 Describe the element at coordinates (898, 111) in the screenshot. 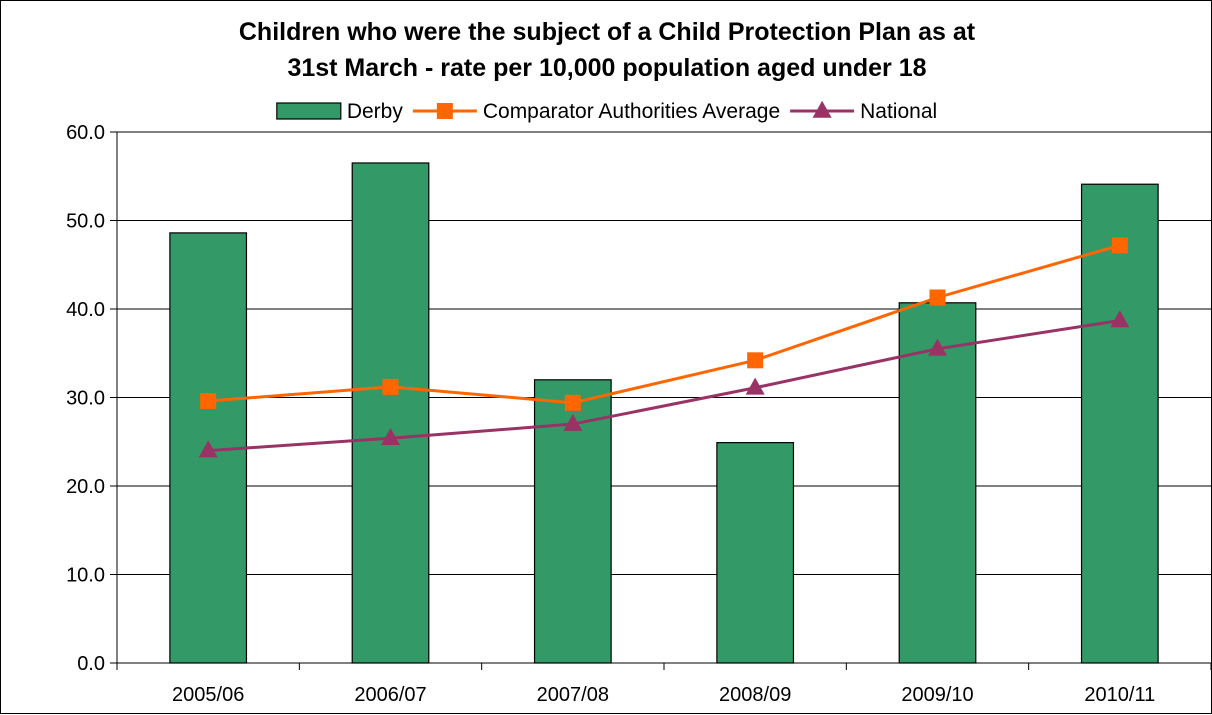

I see `legend-label-national: National` at that location.